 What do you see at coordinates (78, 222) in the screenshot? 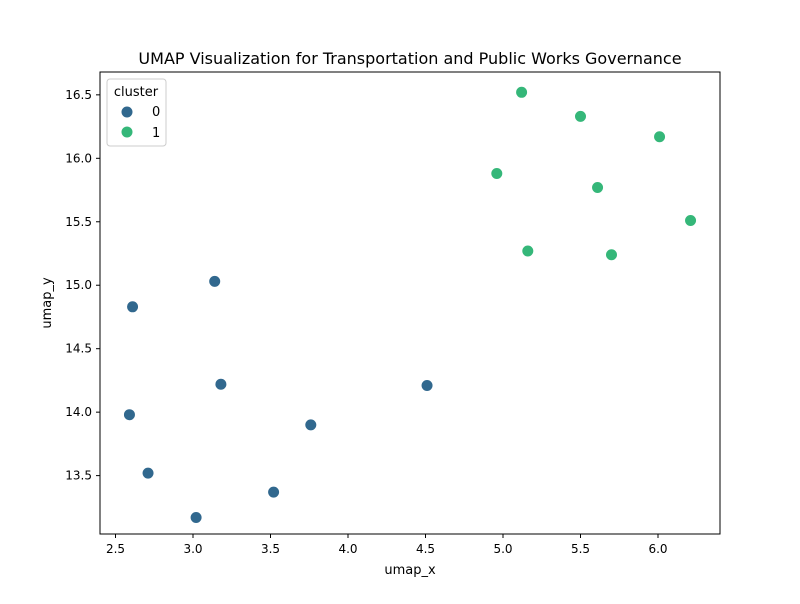
I see `y-tick-label: 15.5` at bounding box center [78, 222].